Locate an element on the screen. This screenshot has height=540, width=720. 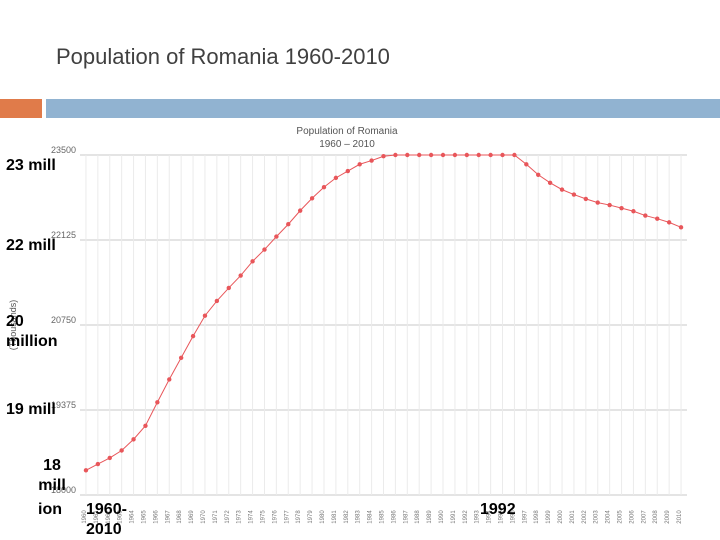
y-tick-labels: 18000 19375 20750 22125 23500 is located at coordinates (63, 320).